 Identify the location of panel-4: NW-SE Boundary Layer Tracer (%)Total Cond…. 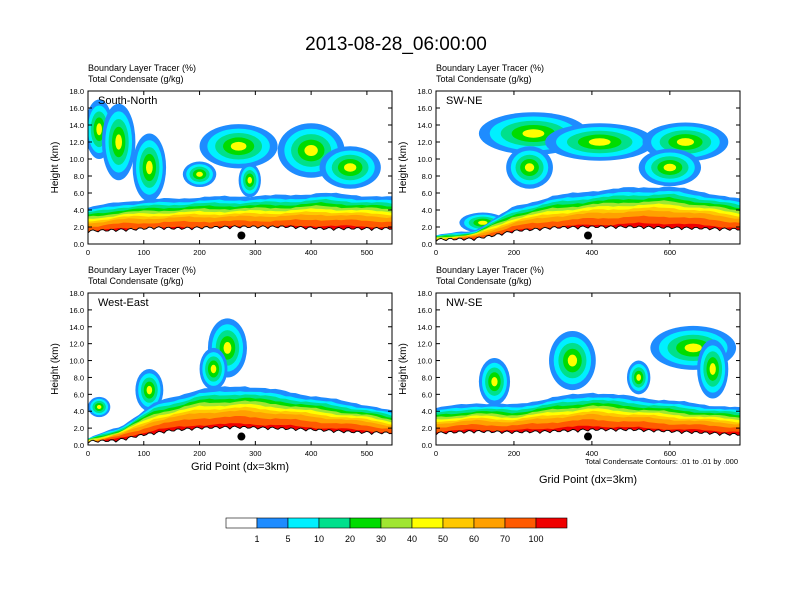
(569, 361).